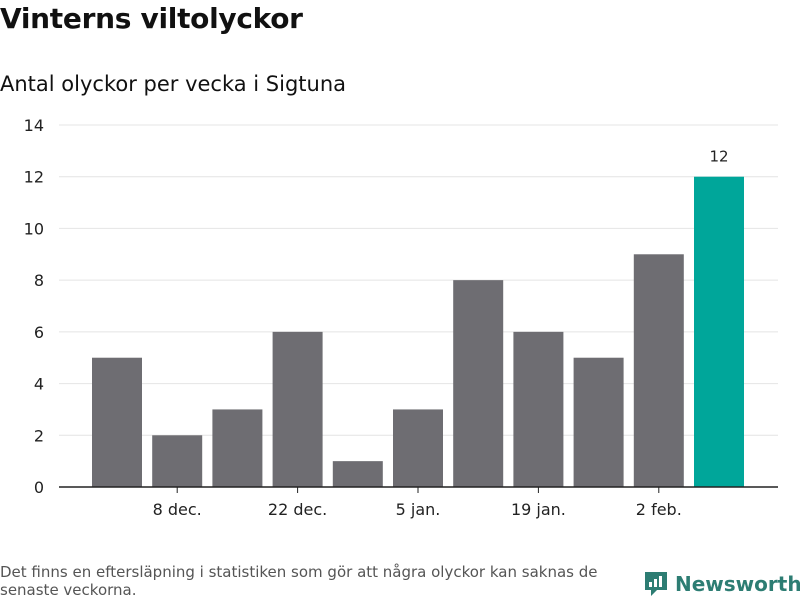 Image resolution: width=800 pixels, height=600 pixels. Describe the element at coordinates (39, 435) in the screenshot. I see `y-tick-label: 2` at that location.